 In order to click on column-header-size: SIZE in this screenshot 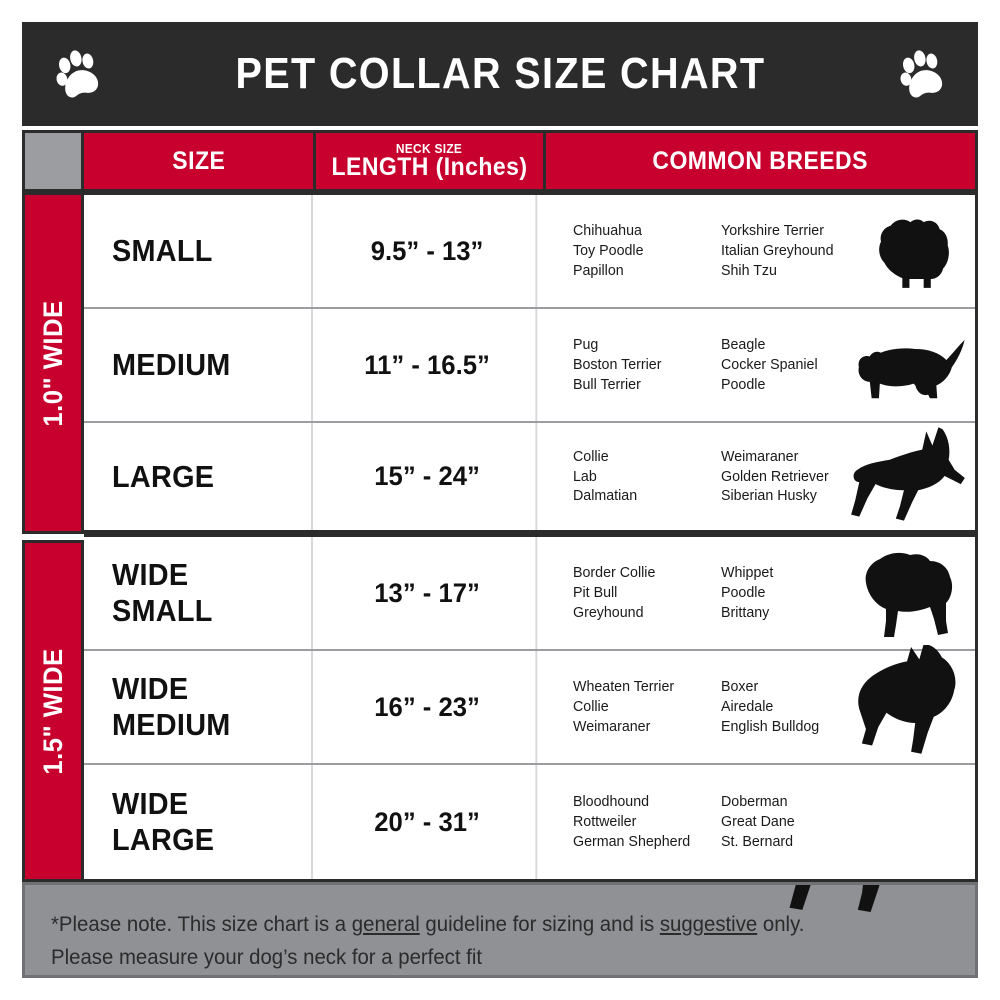, I will do `click(200, 161)`.